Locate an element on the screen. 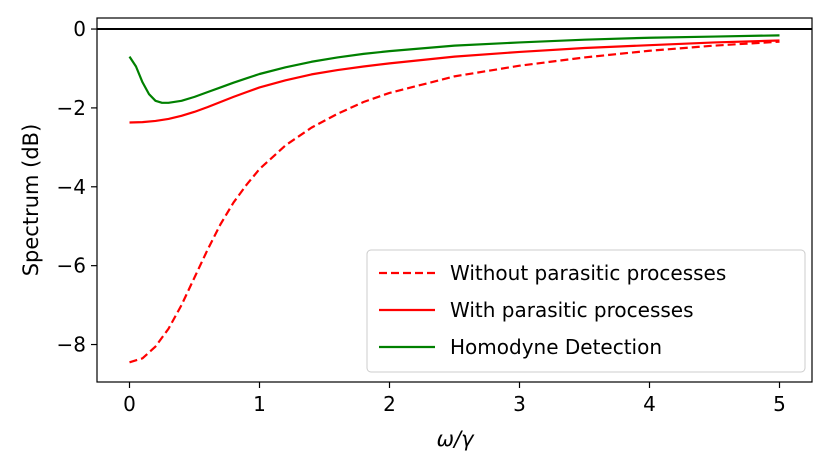  legend-label-1: With parasitic processes is located at coordinates (572, 310).